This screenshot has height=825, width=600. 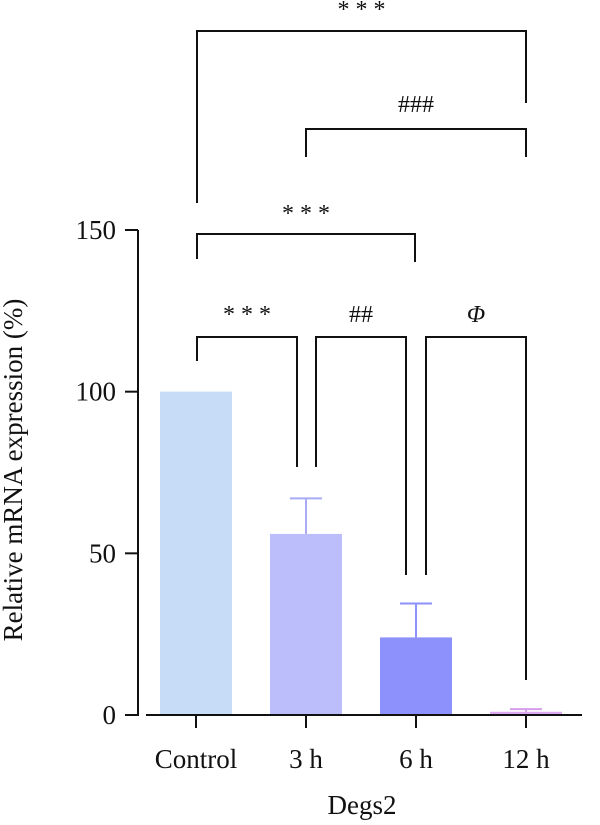 What do you see at coordinates (361, 315) in the screenshot?
I see `significance-label: ##` at bounding box center [361, 315].